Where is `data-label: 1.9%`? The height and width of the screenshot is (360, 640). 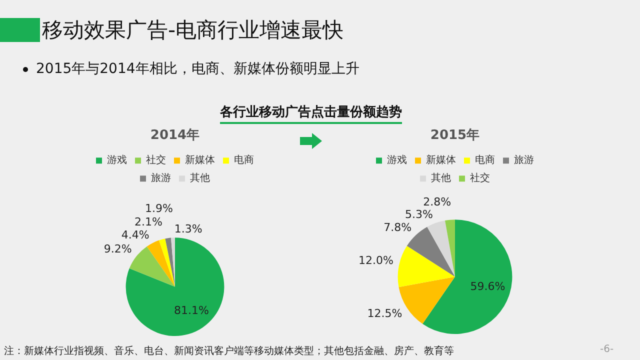
data-label: 1.9% is located at coordinates (159, 208).